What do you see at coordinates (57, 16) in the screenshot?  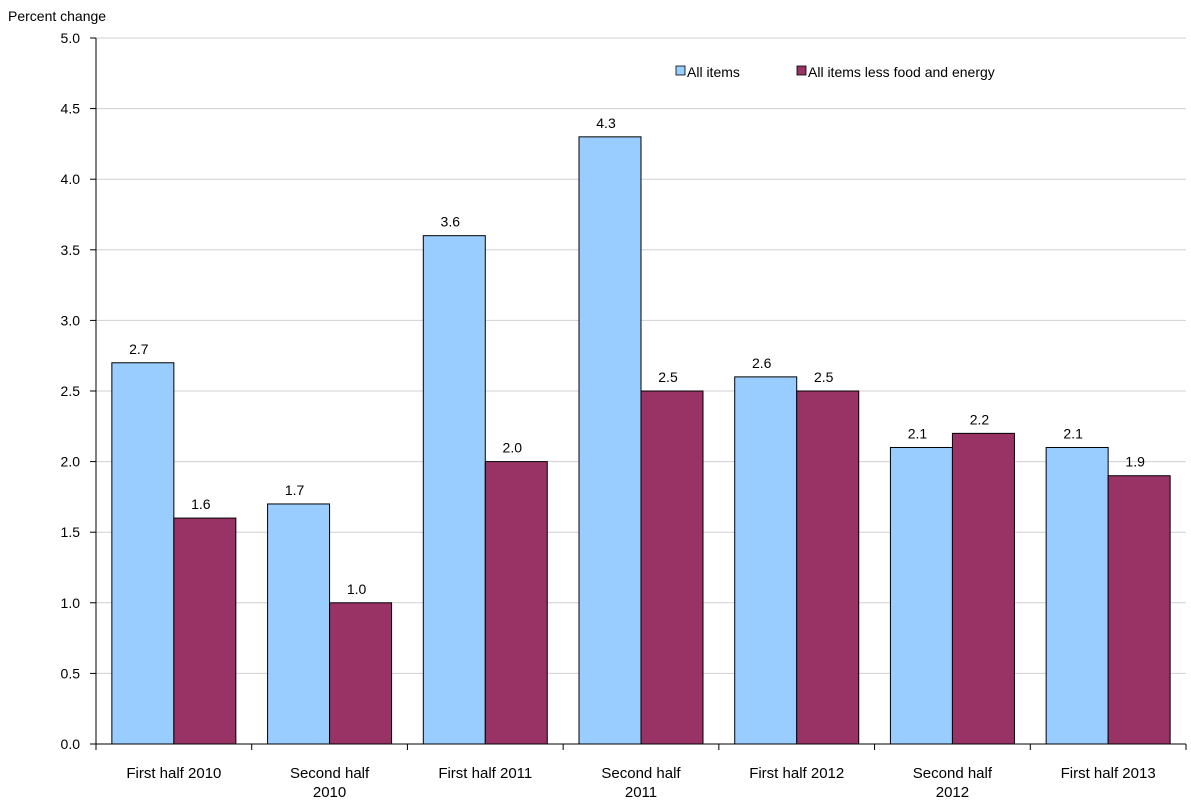 I see `y-axis-title: Percent change` at bounding box center [57, 16].